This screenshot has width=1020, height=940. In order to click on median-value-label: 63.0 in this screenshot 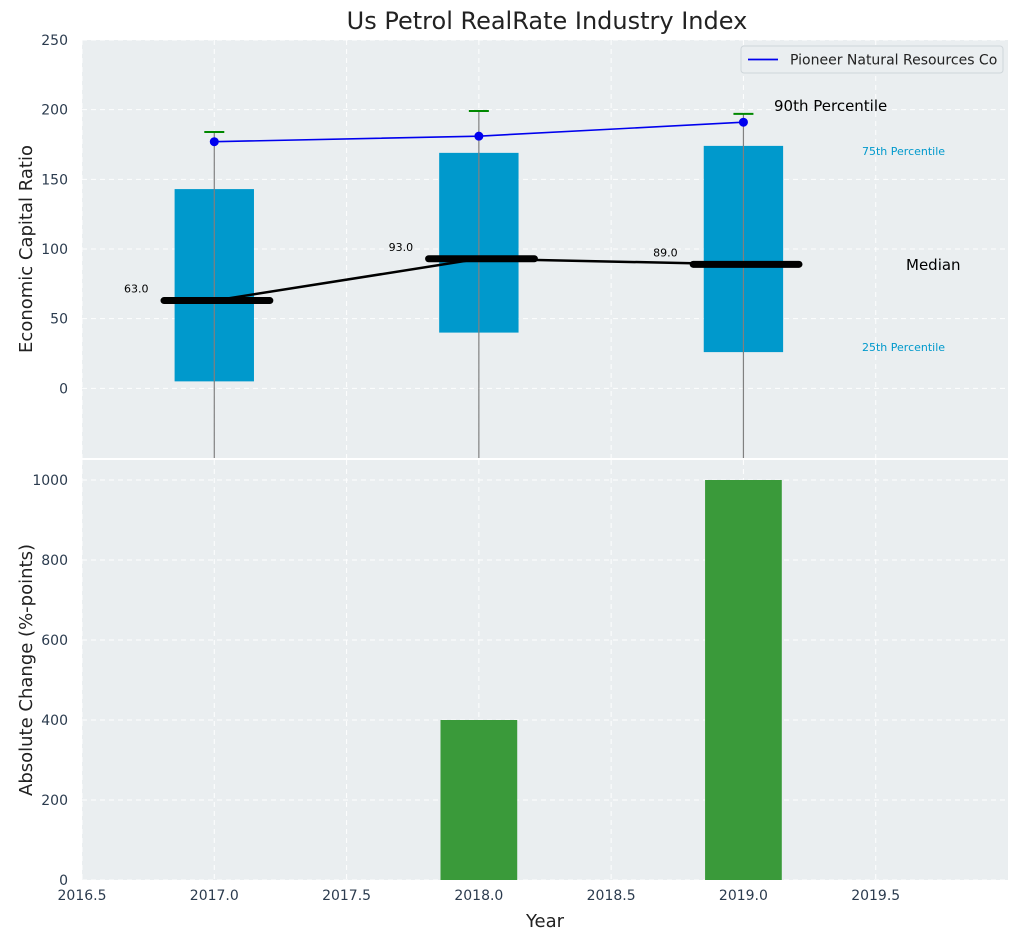, I will do `click(136, 289)`.